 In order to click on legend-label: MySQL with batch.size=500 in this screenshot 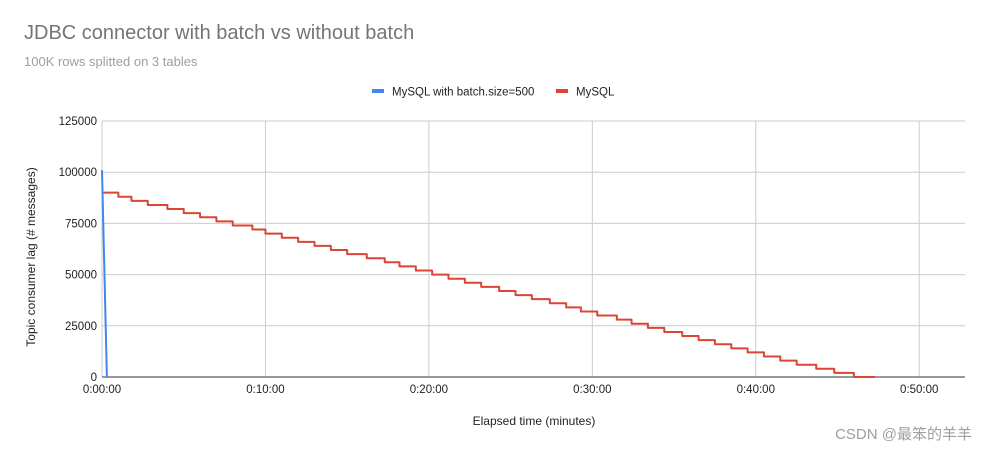, I will do `click(463, 93)`.